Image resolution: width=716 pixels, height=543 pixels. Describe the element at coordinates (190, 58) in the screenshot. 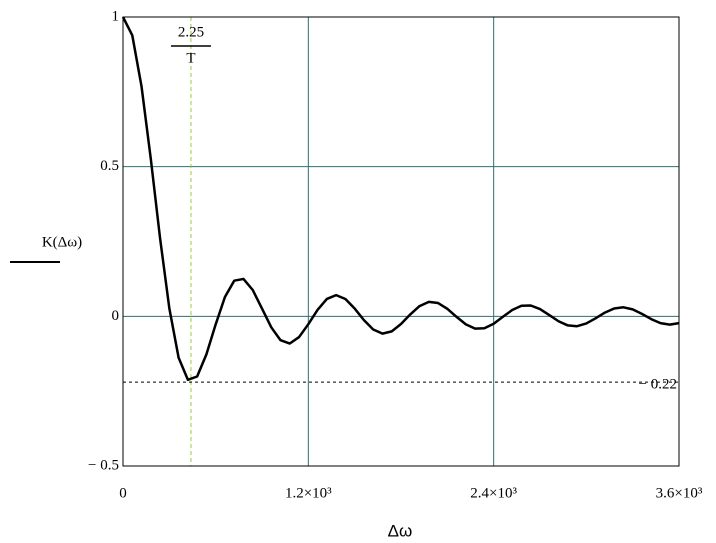

I see `v-marker-denominator: T` at that location.